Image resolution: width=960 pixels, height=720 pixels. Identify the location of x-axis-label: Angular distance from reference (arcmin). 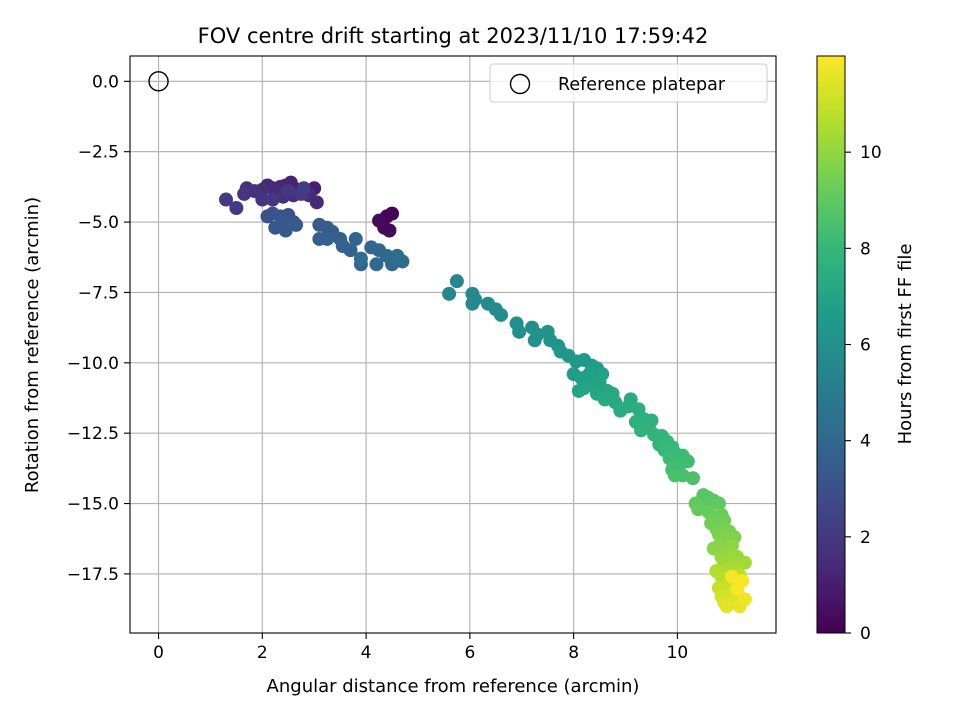
(453, 686).